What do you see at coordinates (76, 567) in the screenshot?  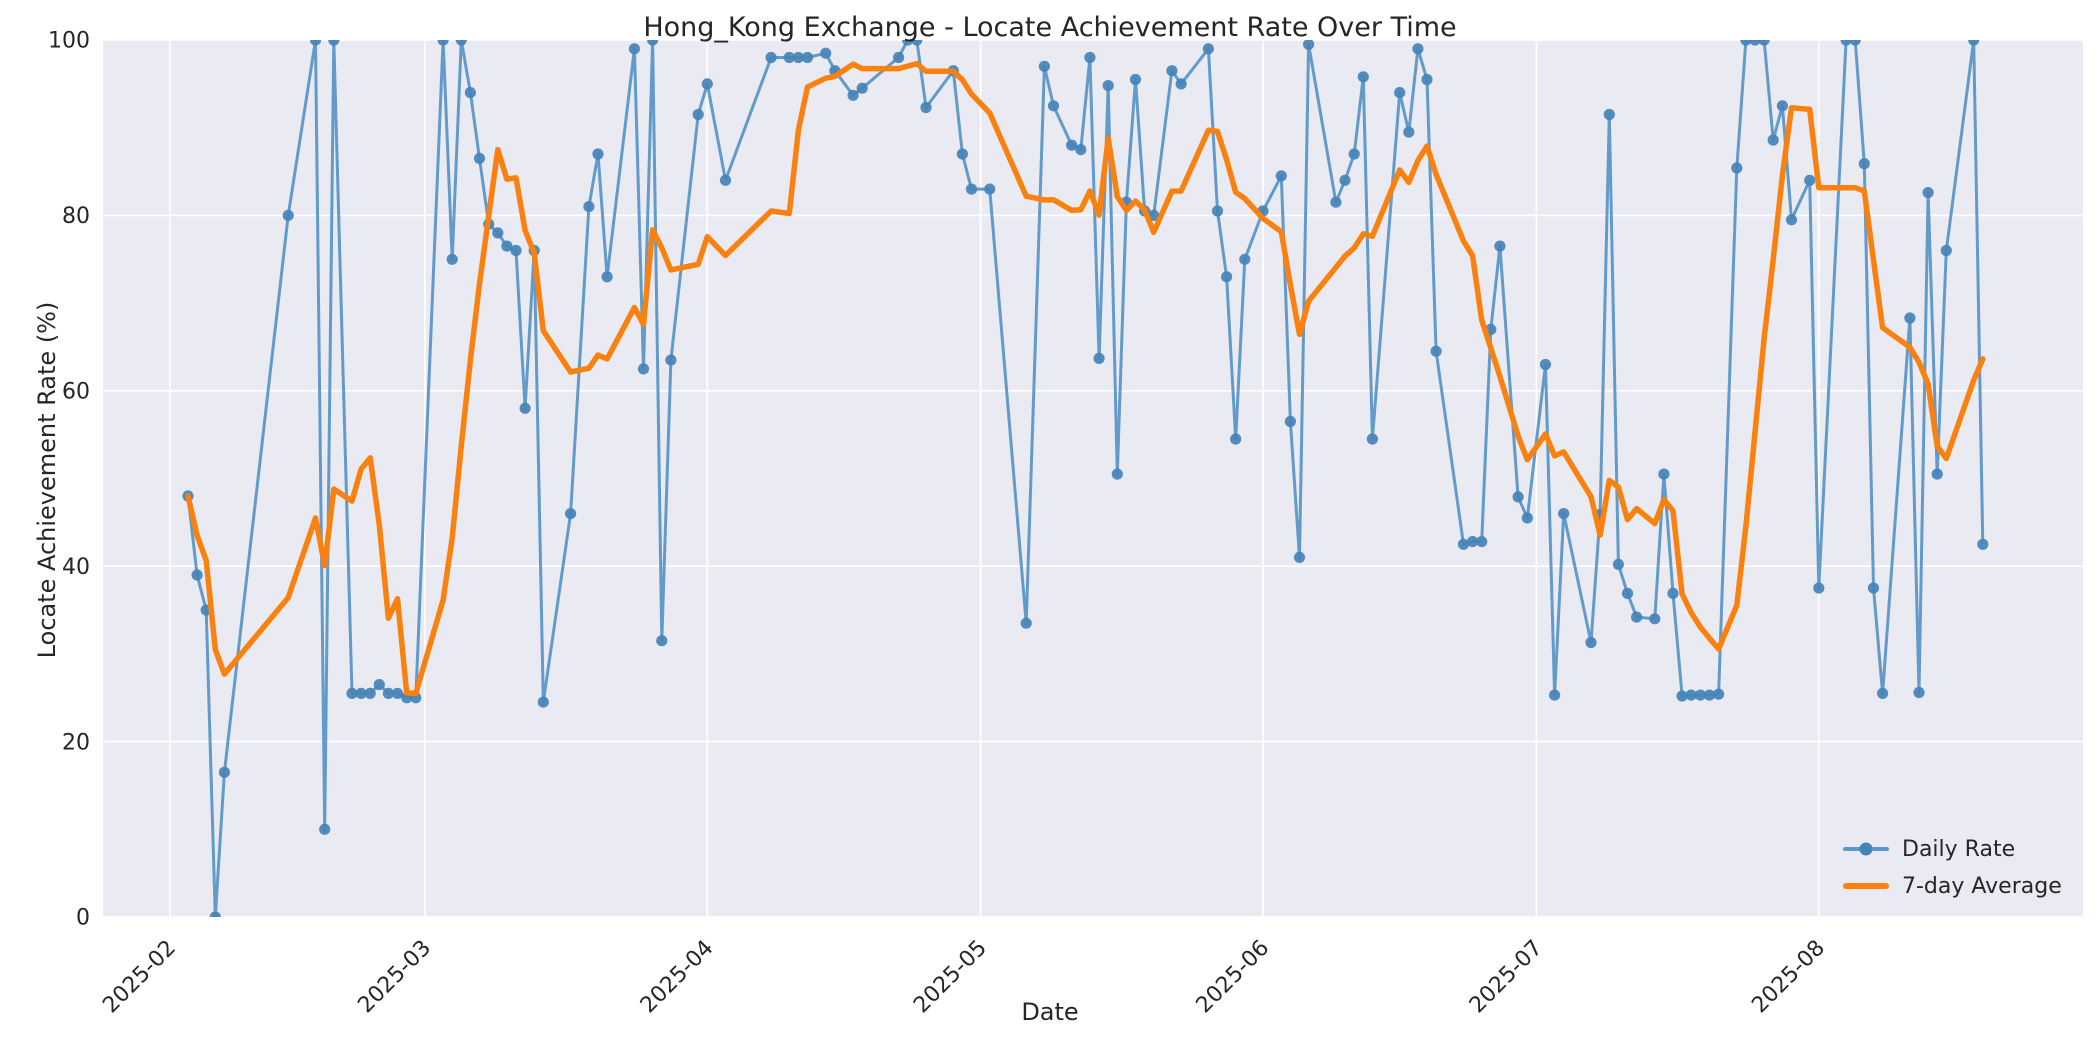 I see `y-tick-label: 40` at bounding box center [76, 567].